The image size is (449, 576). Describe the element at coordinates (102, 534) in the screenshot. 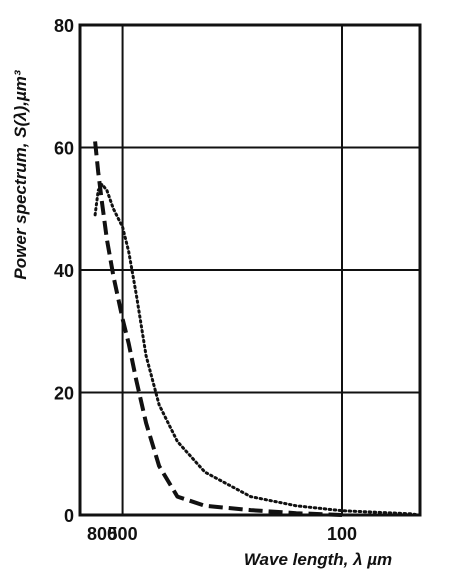

I see `x-tick-label-800: 800` at that location.